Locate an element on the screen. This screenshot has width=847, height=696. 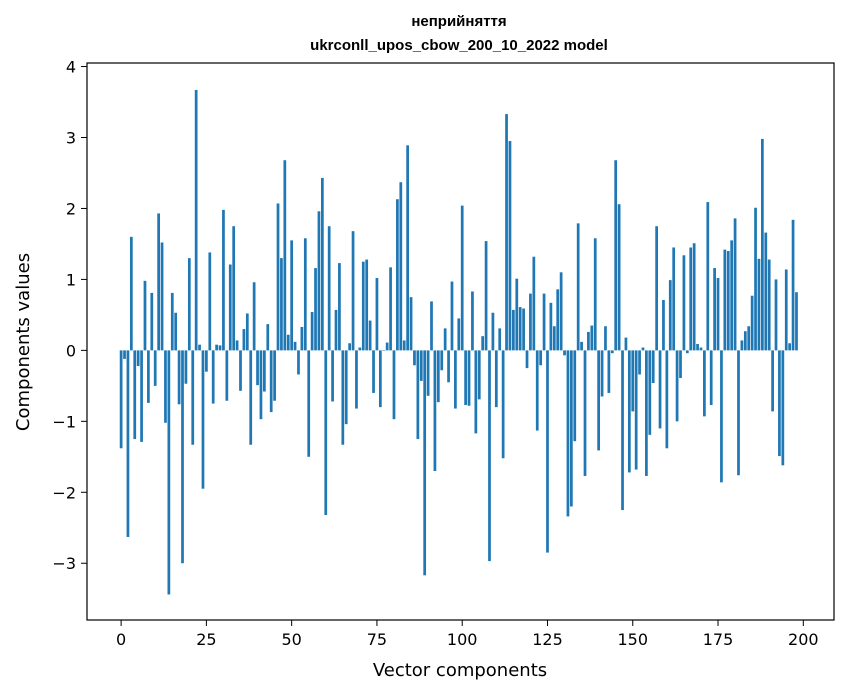
x-tick-label: 125 is located at coordinates (547, 639).